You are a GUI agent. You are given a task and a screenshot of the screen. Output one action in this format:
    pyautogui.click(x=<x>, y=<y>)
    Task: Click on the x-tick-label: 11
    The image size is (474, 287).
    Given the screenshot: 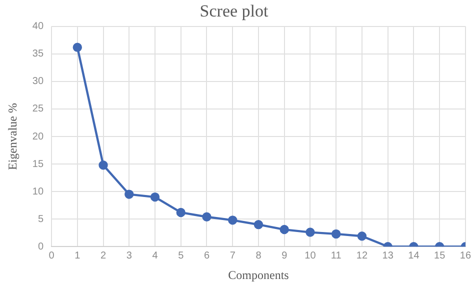 What is the action you would take?
    pyautogui.click(x=336, y=256)
    